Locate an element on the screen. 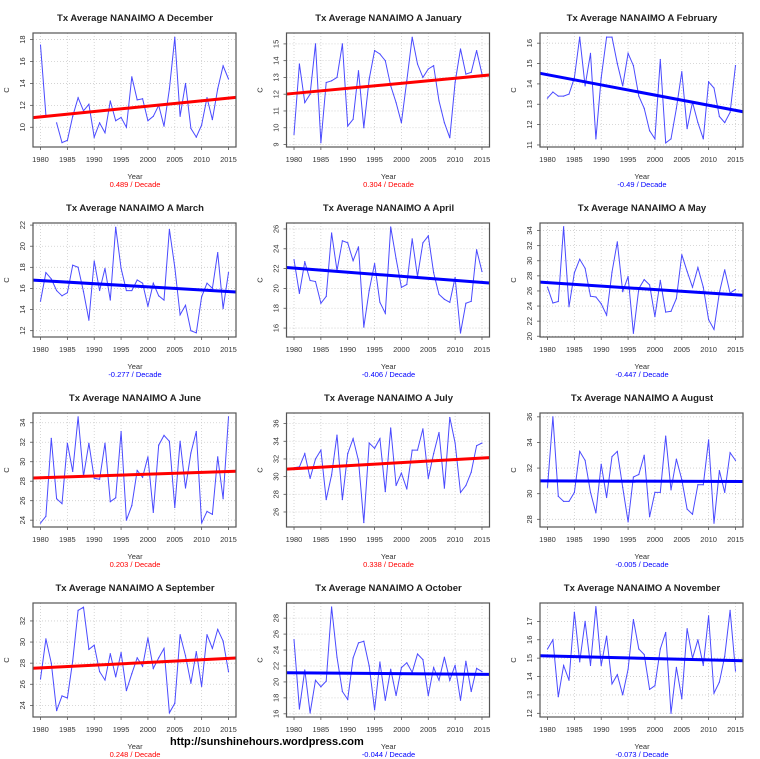  chart-title: Tx Average NANAIMO A November is located at coordinates (642, 588).